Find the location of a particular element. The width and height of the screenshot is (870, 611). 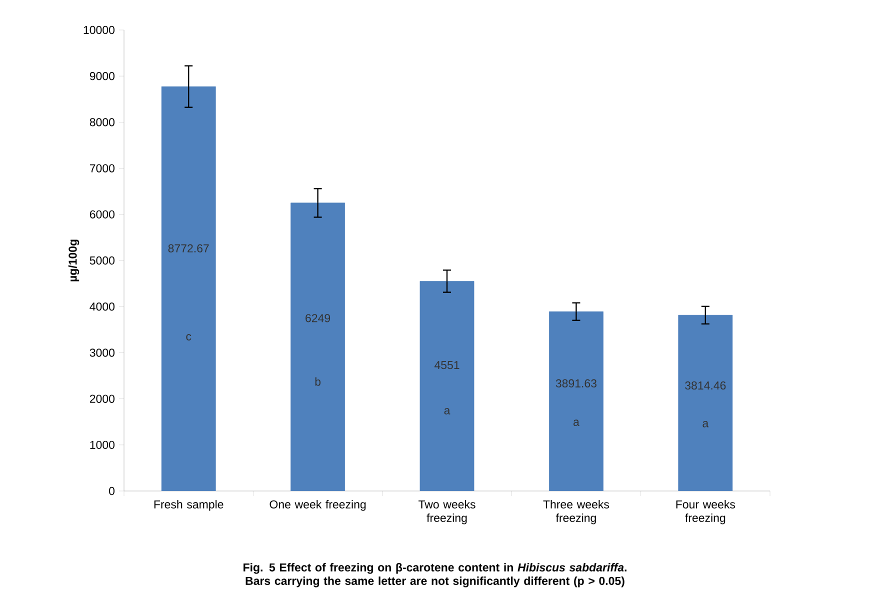

y-tick-label: 10000 is located at coordinates (99, 30).